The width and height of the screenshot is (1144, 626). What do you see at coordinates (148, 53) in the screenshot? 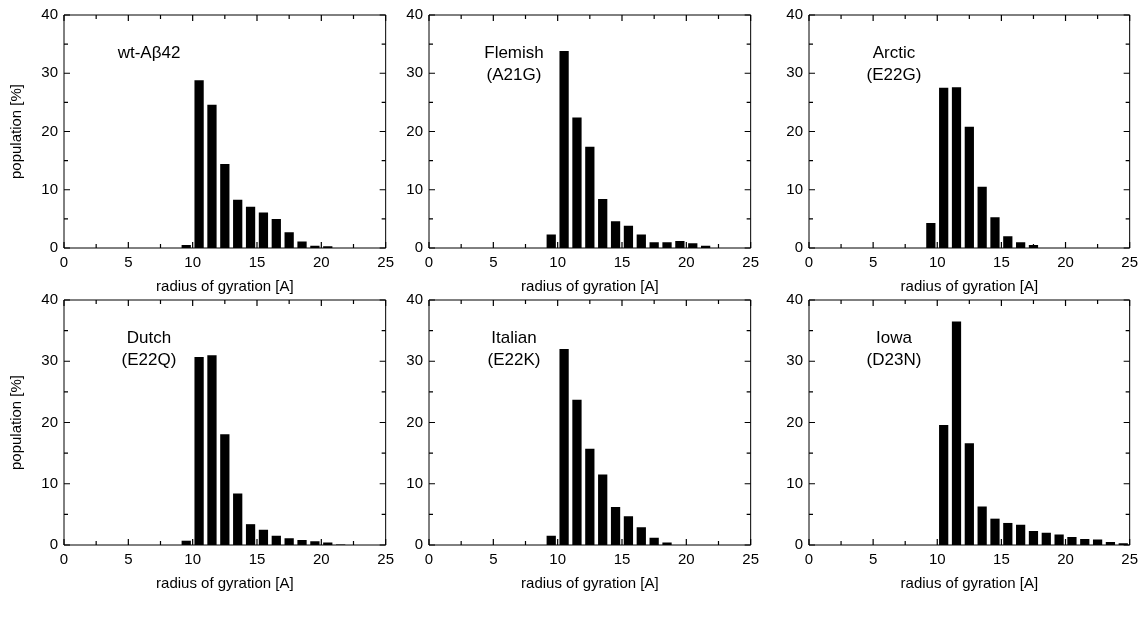
I see `annotation: wt-Aβ42` at bounding box center [148, 53].